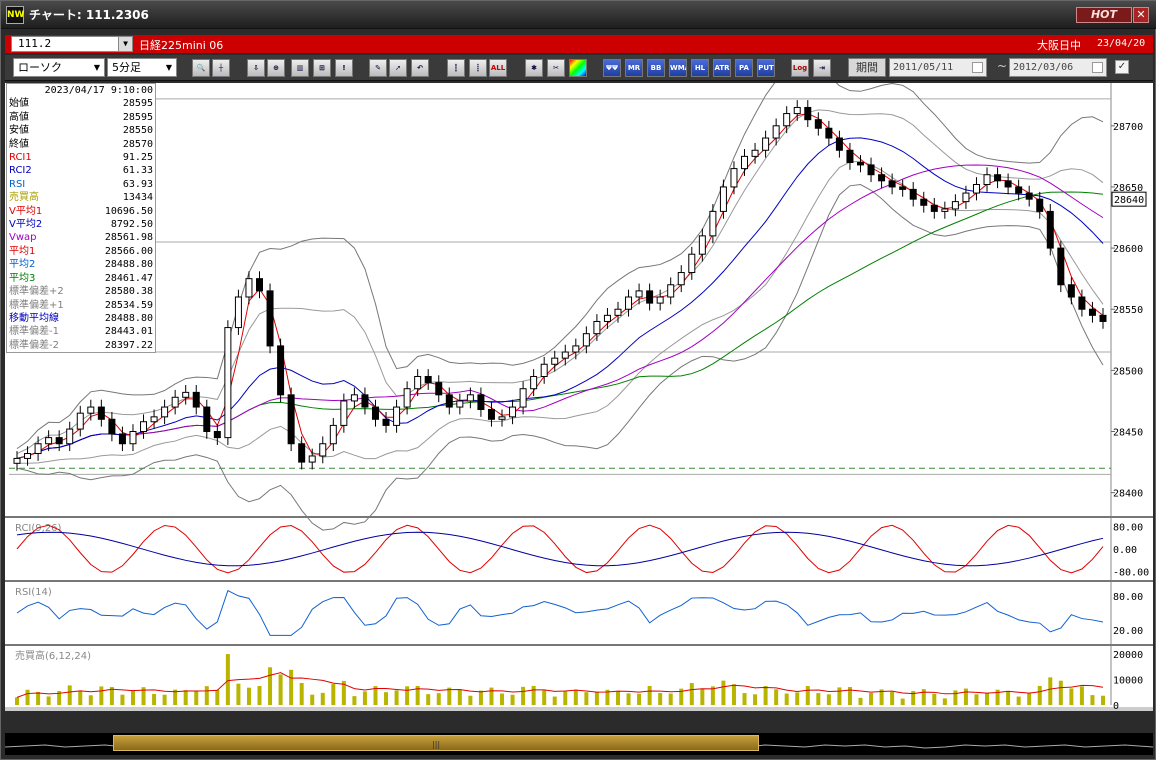 The image size is (1156, 760). I want to click on export-icon: ⇥, so click(822, 68).